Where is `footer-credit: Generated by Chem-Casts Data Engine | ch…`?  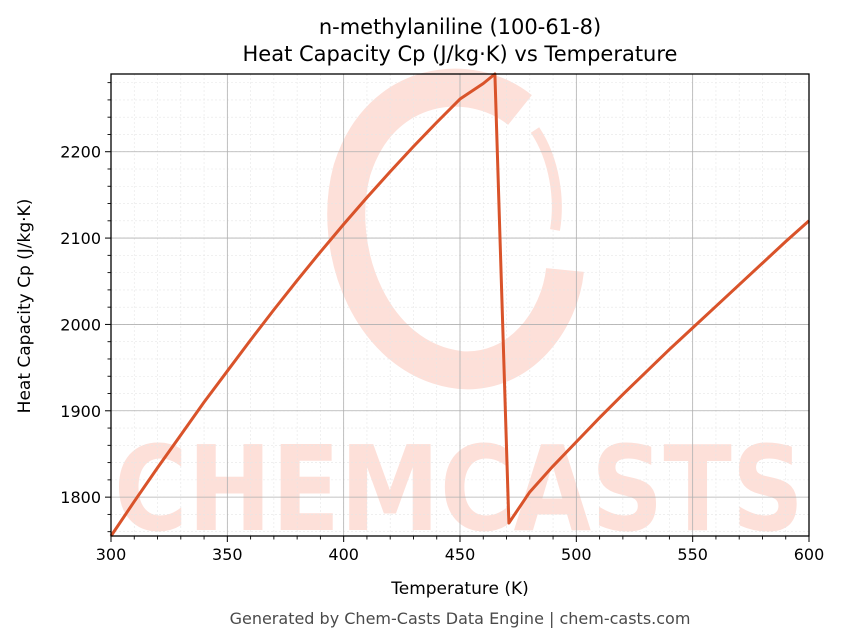
footer-credit: Generated by Chem-Casts Data Engine | ch… is located at coordinates (460, 618).